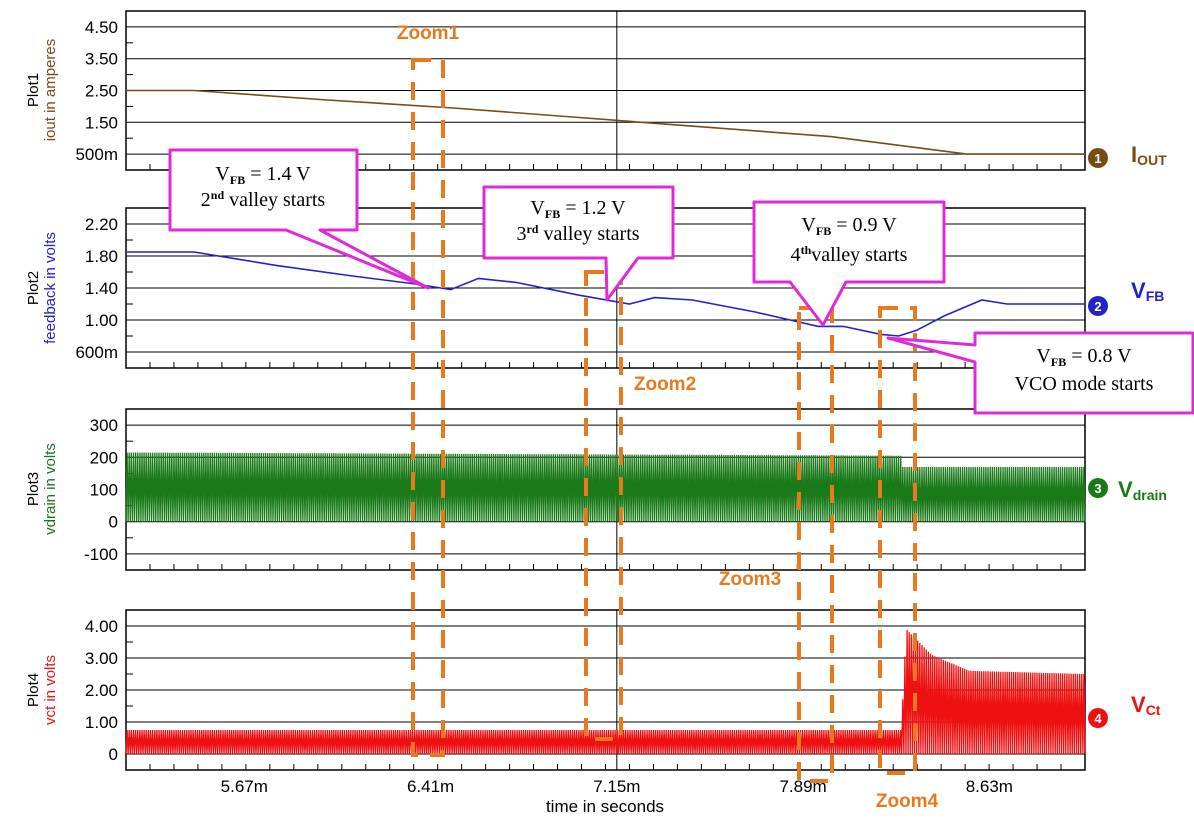 The image size is (1194, 821). Describe the element at coordinates (907, 801) in the screenshot. I see `zoom4-label: Zoom4` at that location.